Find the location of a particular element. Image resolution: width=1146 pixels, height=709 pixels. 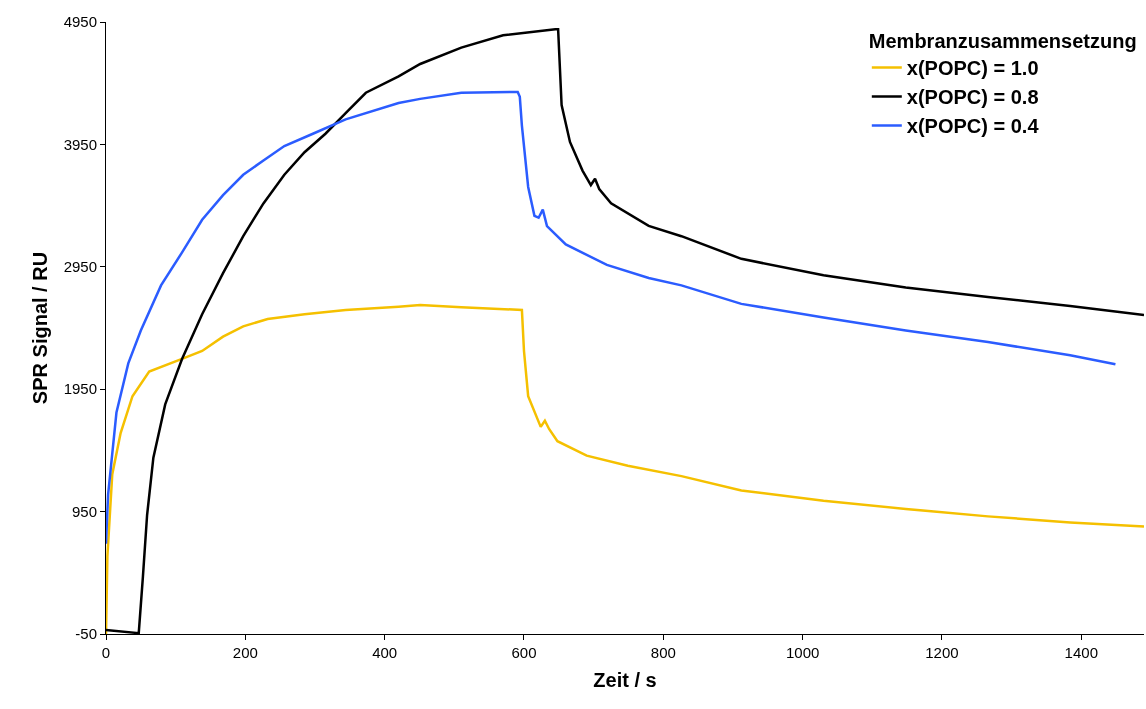

y-tick-label: -50 is located at coordinates (86, 634).